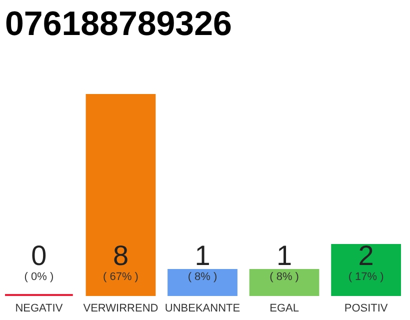 This screenshot has width=410, height=320. What do you see at coordinates (120, 255) in the screenshot?
I see `data-label: 8` at bounding box center [120, 255].